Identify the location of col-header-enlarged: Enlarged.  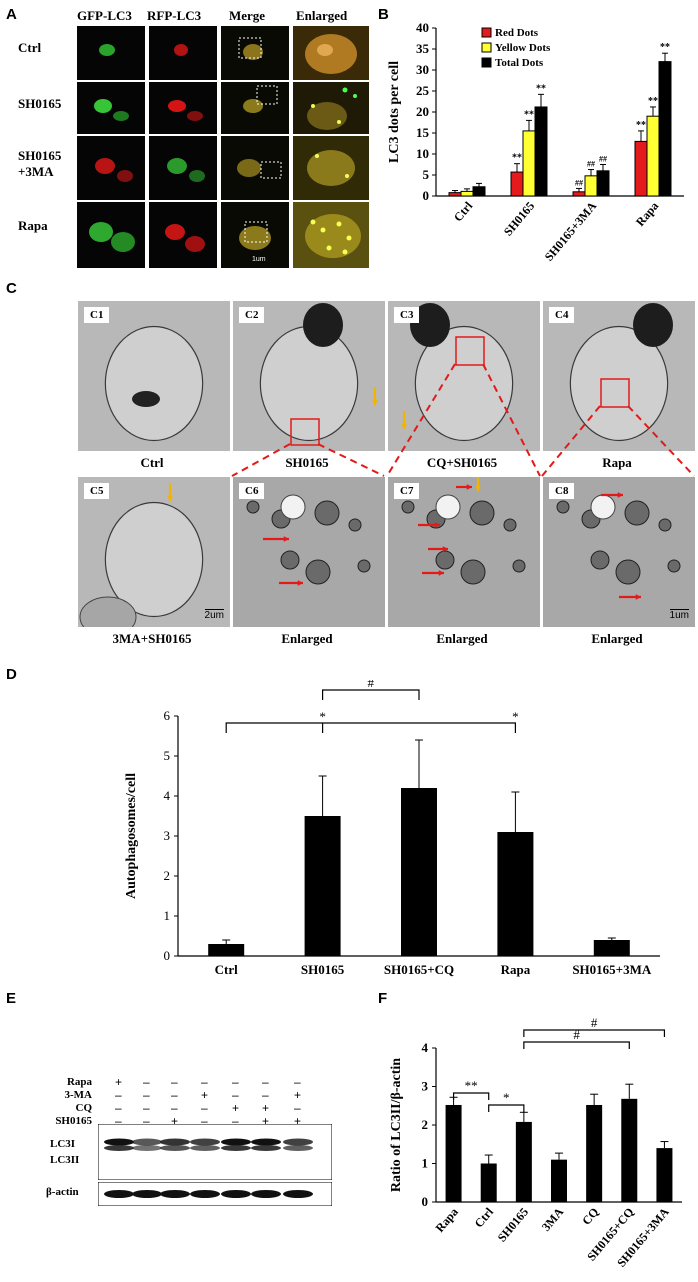
(322, 15).